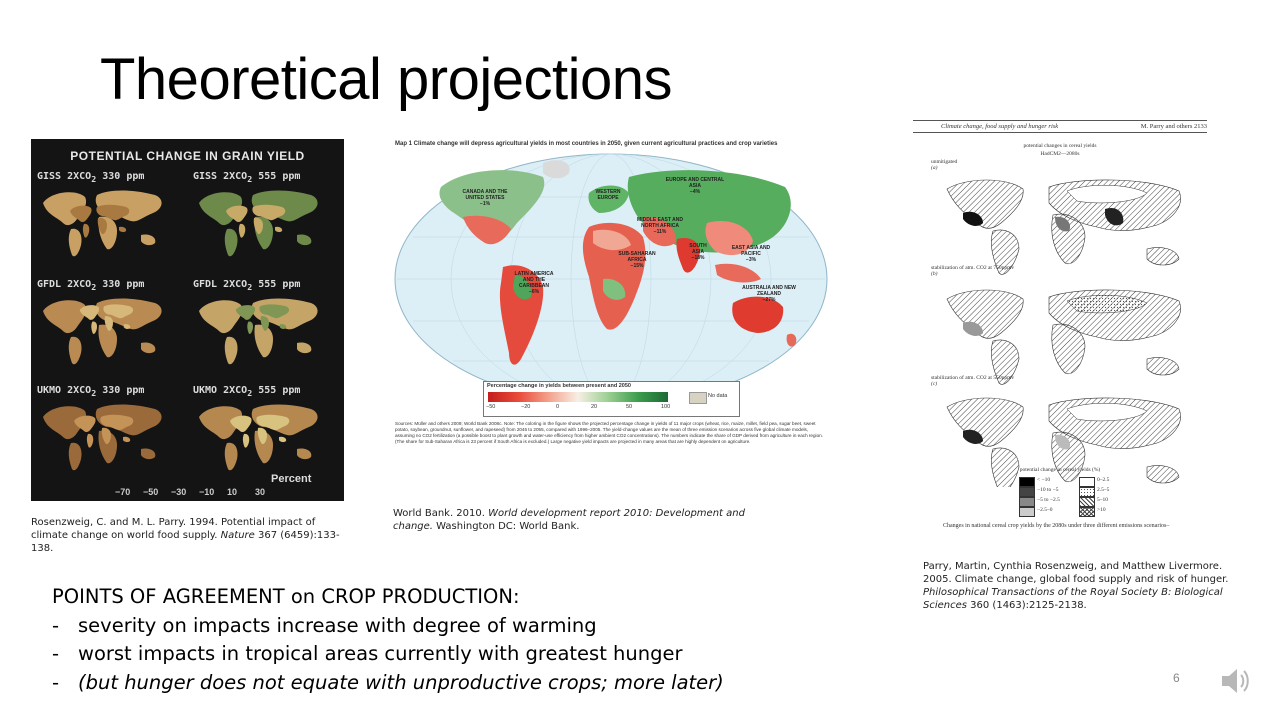 Image resolution: width=1280 pixels, height=720 pixels. I want to click on scale-tick-label: 30, so click(260, 492).